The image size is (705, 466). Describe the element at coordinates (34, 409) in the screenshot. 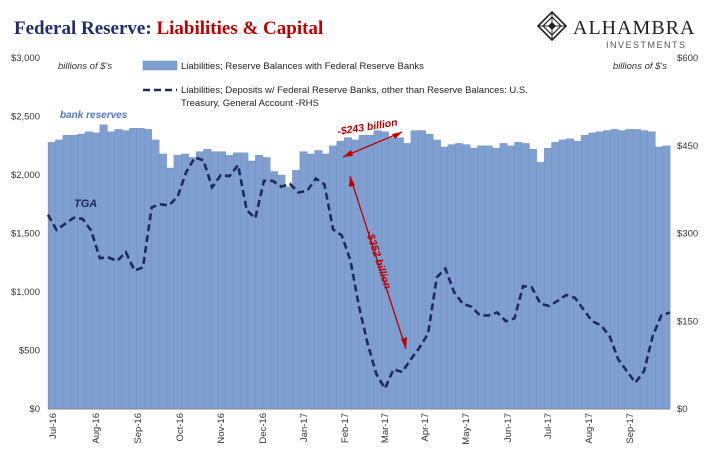

I see `left-axis-tick-label: $0` at that location.